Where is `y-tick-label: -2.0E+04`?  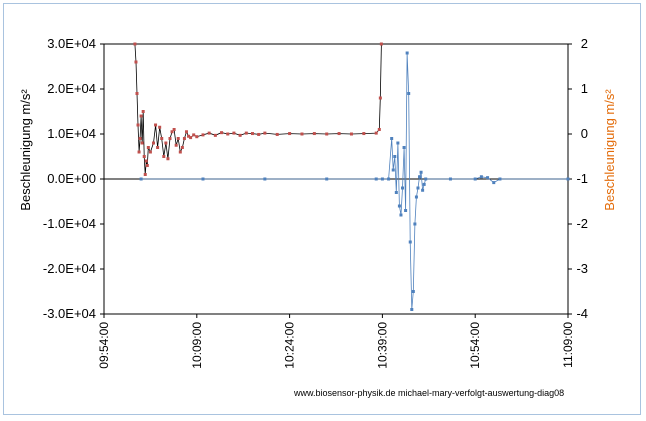 y-tick-label: -2.0E+04 is located at coordinates (69, 268).